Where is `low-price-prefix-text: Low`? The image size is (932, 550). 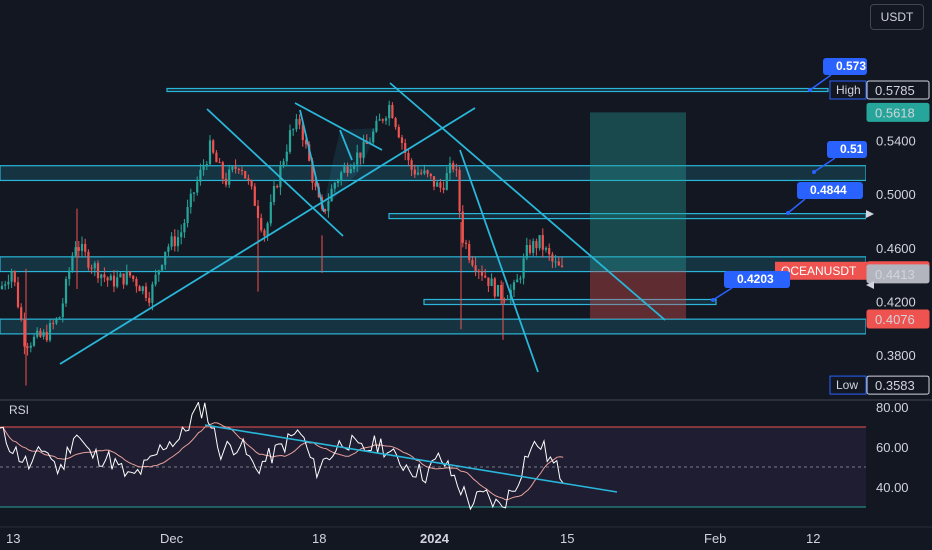
low-price-prefix-text: Low is located at coordinates (847, 385).